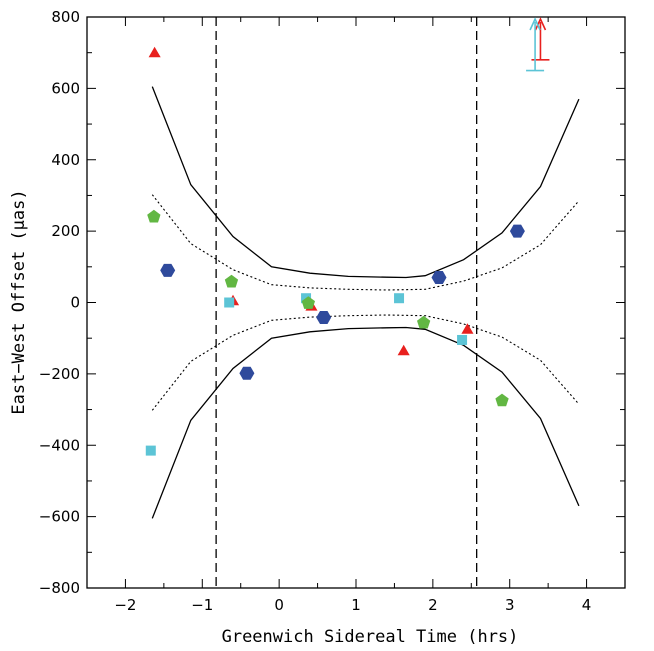 Image resolution: width=654 pixels, height=651 pixels. I want to click on y-tick-label: 0, so click(75, 303).